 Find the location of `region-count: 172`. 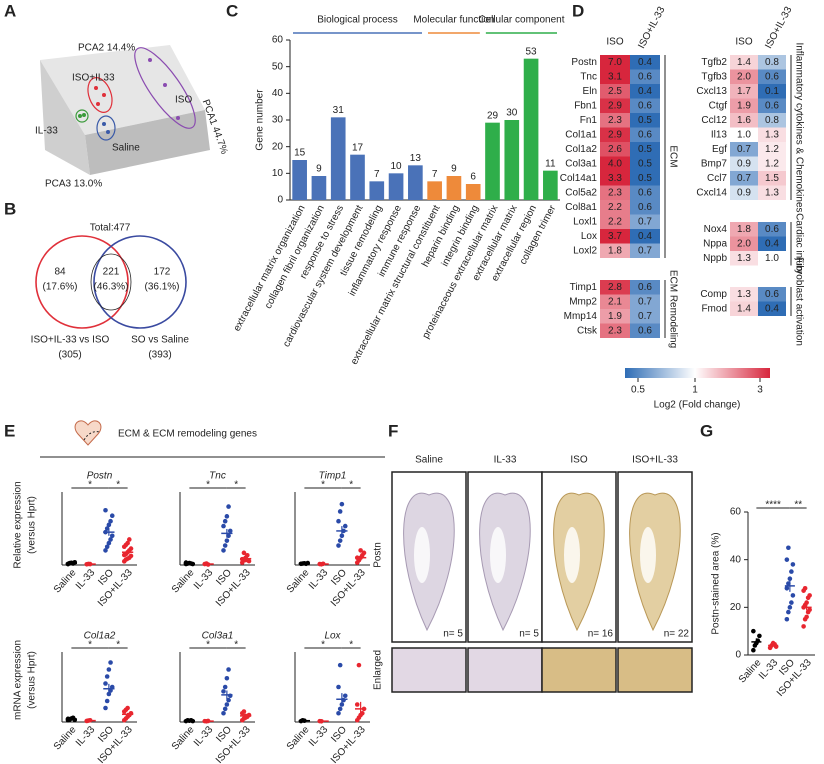

region-count: 172 is located at coordinates (162, 272).